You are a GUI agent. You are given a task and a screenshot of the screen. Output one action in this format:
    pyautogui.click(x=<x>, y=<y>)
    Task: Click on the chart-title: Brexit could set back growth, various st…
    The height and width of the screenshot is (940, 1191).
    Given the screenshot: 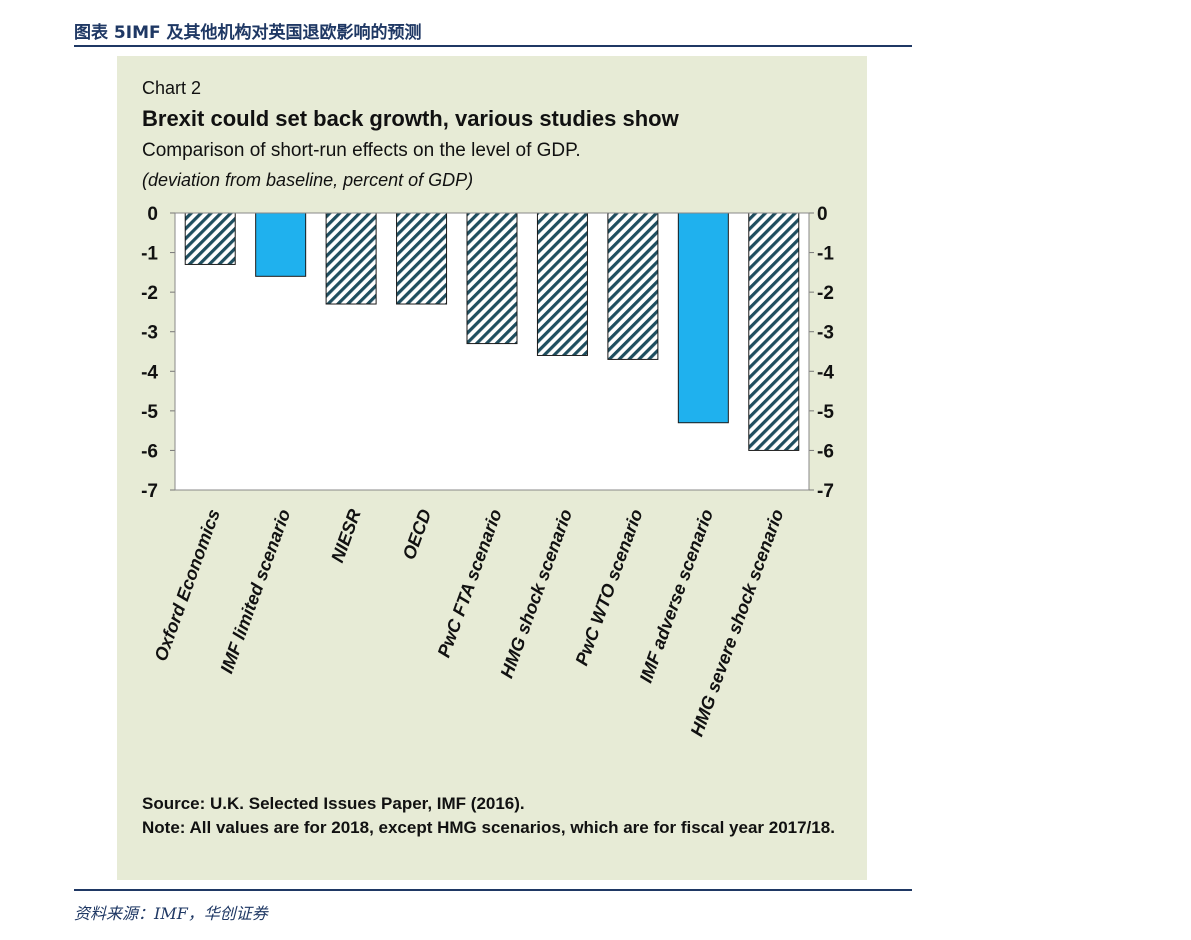 What is the action you would take?
    pyautogui.click(x=410, y=118)
    